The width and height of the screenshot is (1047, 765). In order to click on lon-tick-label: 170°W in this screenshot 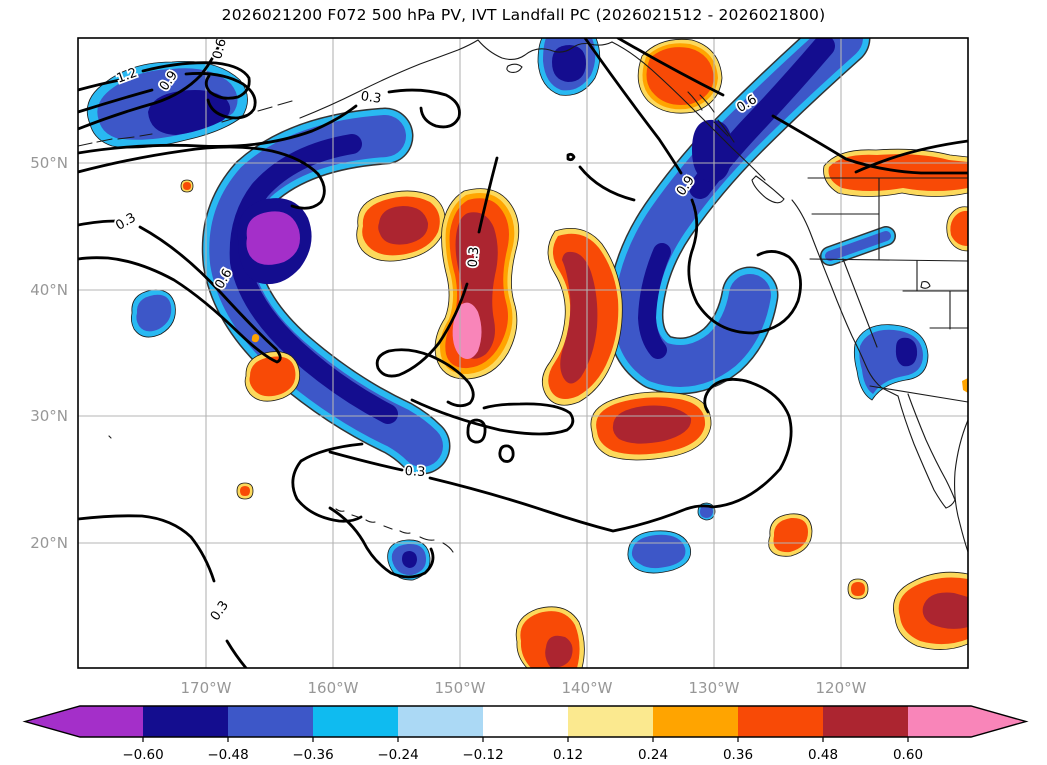, I will do `click(206, 688)`.